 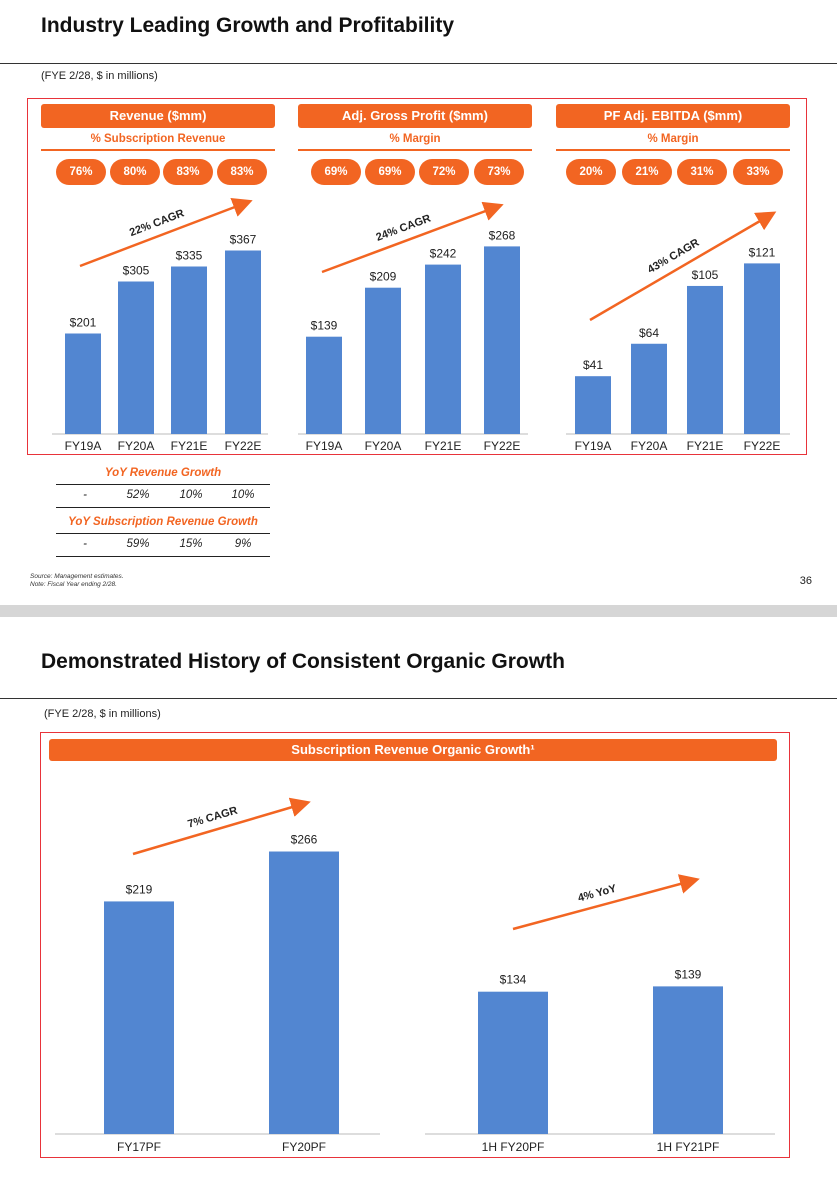 I want to click on slide-1-subtitle: (FYE 2/28, $ in millions), so click(x=99, y=76).